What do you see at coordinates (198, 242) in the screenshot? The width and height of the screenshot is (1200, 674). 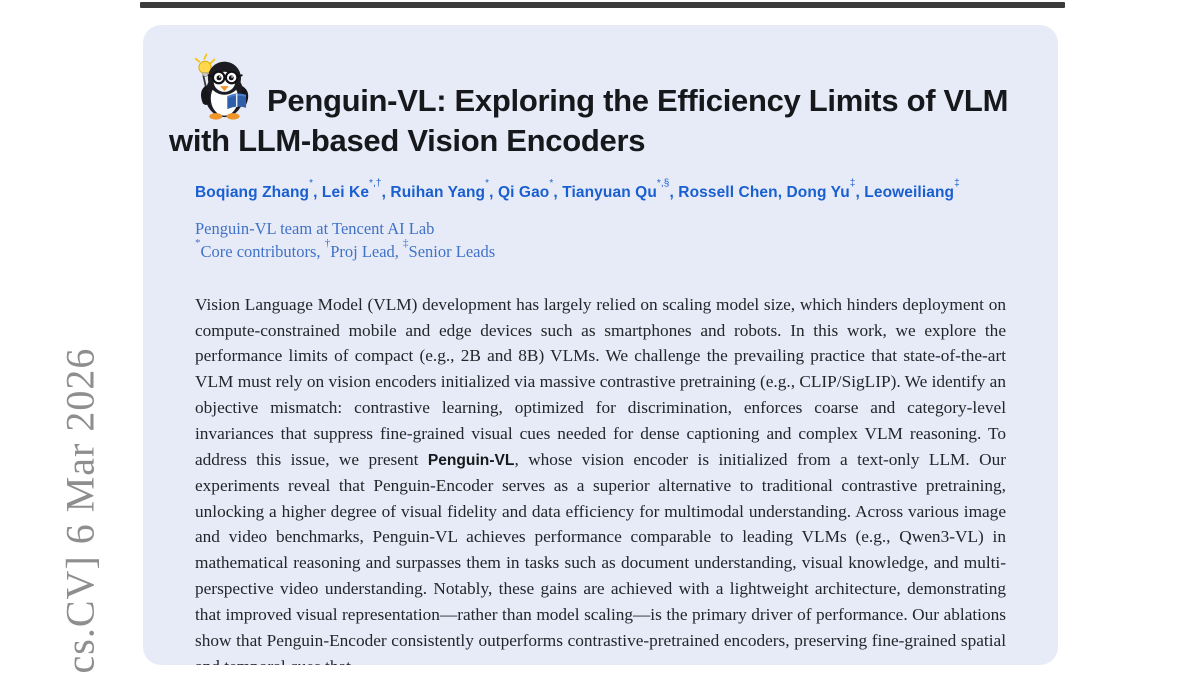 I see `role-mark: *` at bounding box center [198, 242].